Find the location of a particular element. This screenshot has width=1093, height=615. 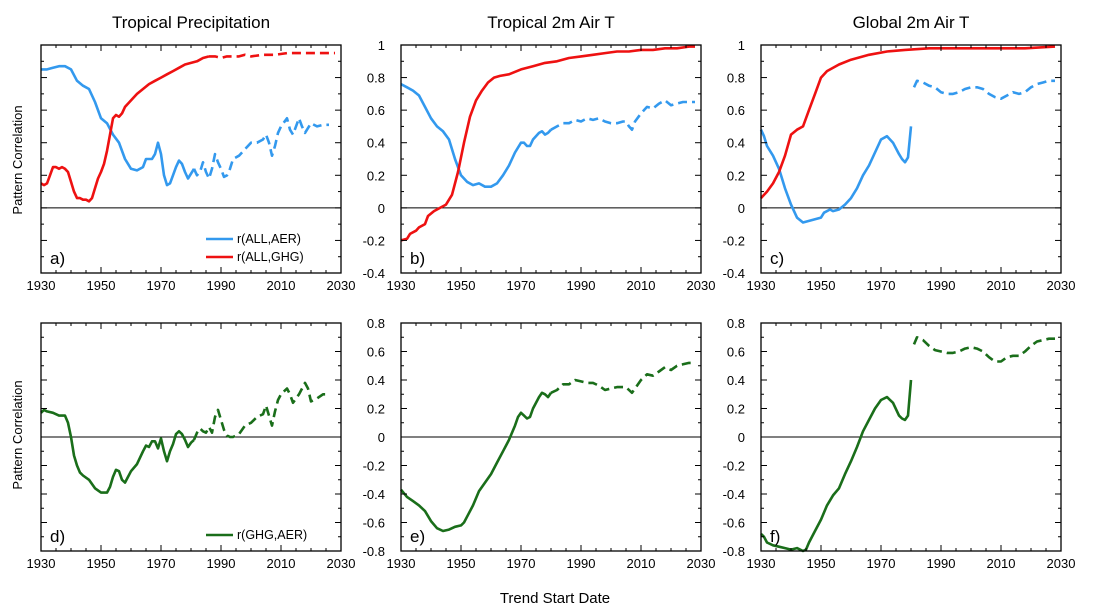

y-axis-label-top: Pattern Correlation is located at coordinates (17, 159).